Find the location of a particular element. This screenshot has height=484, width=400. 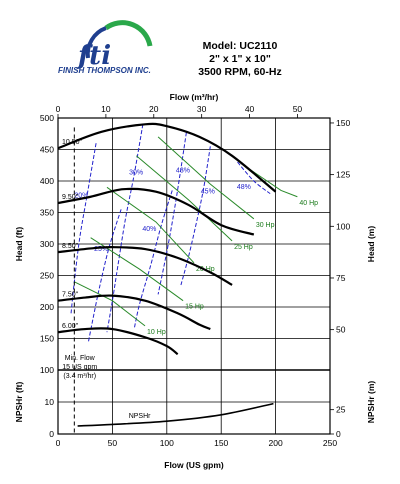

horsepower-label: 10 Hp is located at coordinates (156, 332).